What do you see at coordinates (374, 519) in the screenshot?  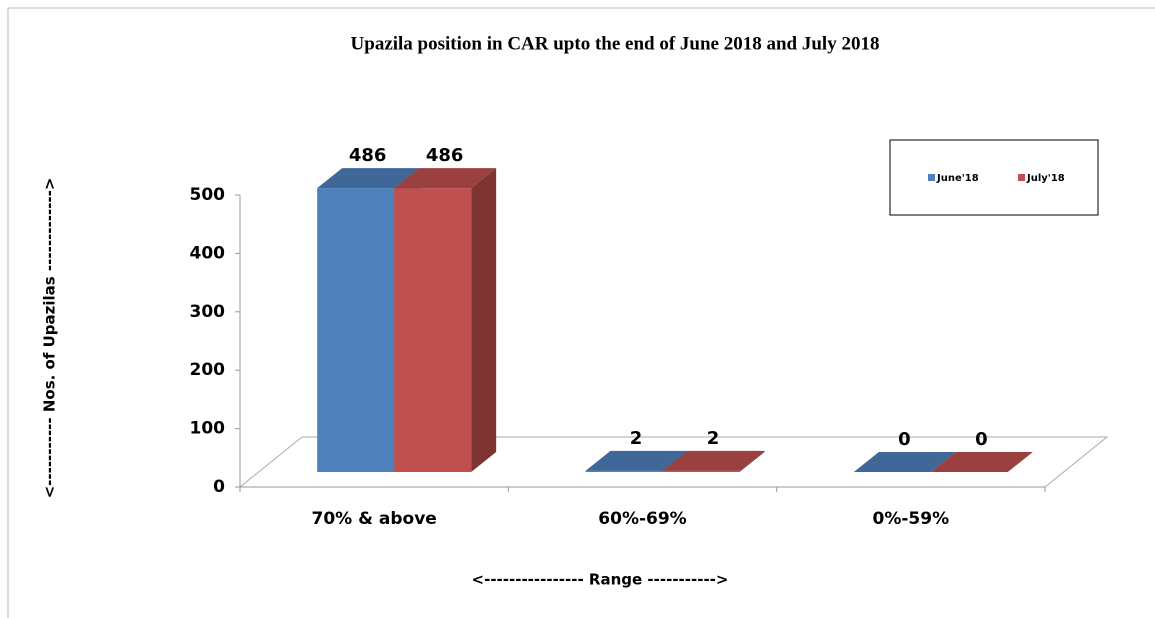 I see `x-tick-label: 70% & above` at bounding box center [374, 519].